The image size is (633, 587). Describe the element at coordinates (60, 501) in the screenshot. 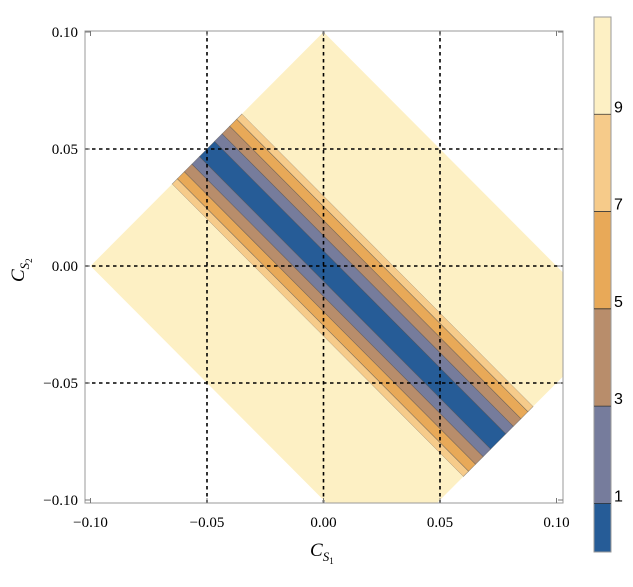

I see `y-tick-label: −0.10` at that location.